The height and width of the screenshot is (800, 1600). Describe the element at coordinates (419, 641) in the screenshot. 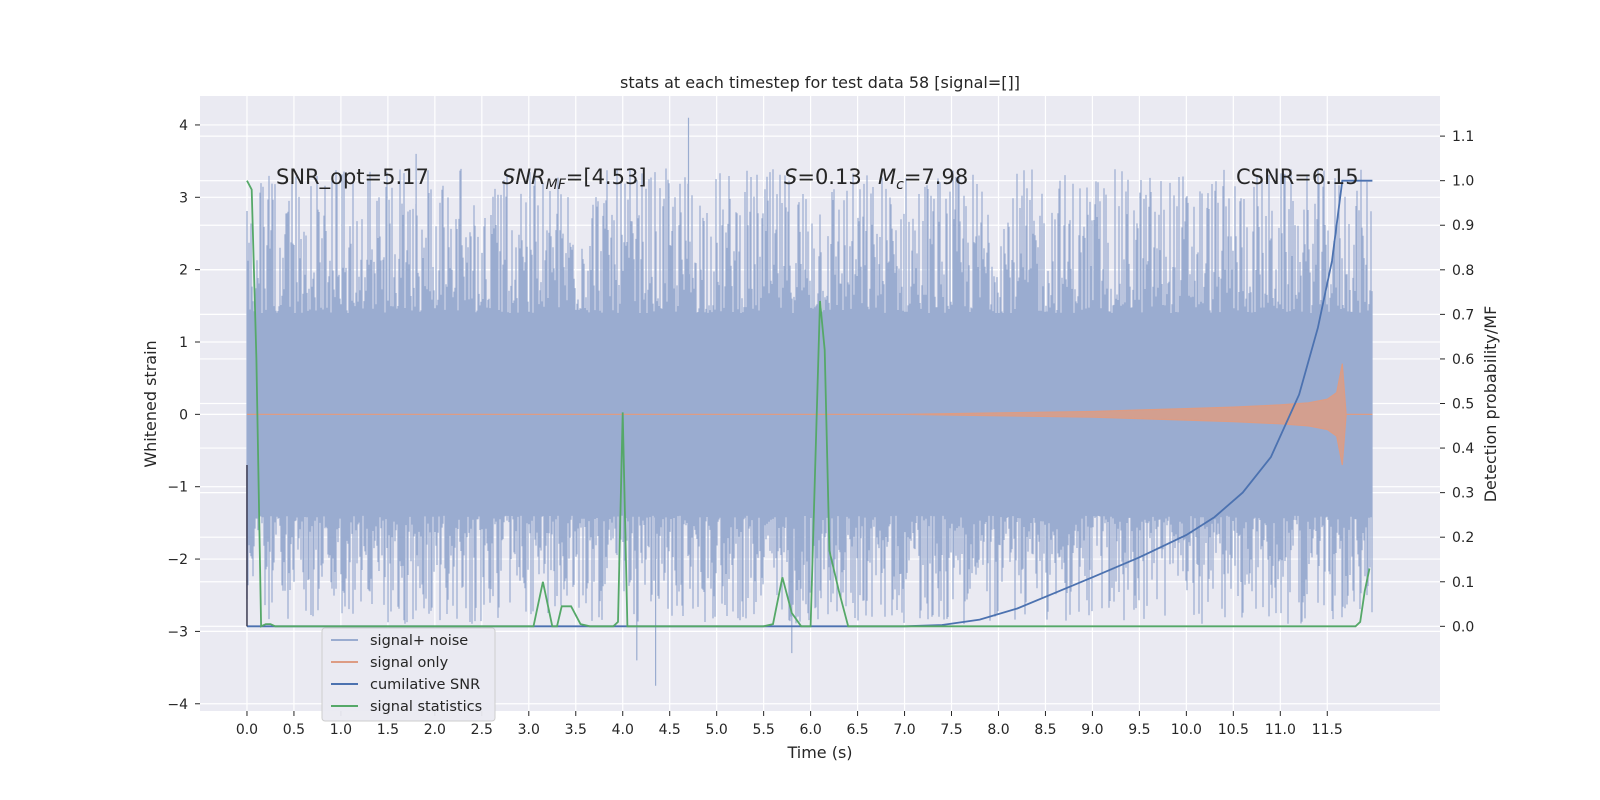

I see `legend-label-signal-noise: signal+ noise` at that location.